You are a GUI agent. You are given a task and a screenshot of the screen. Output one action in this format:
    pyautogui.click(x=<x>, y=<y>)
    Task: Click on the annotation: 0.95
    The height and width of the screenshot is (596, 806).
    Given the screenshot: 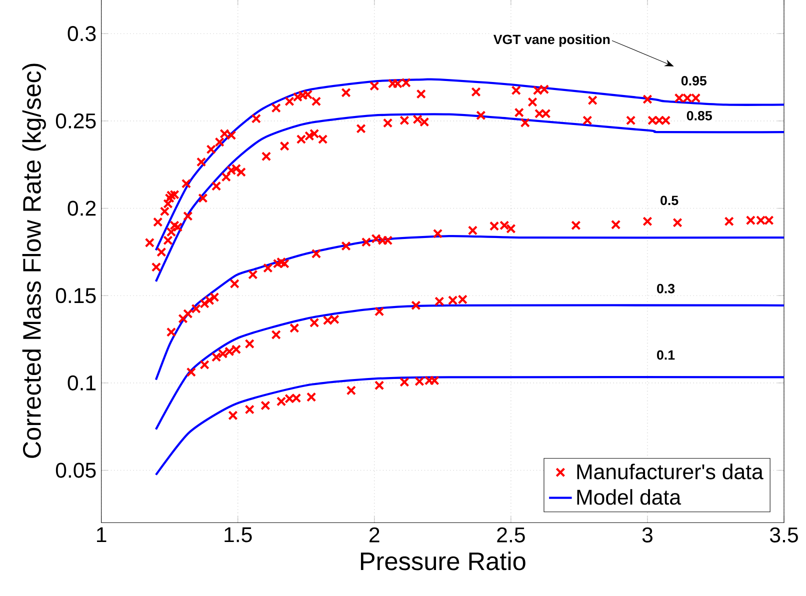 What is the action you would take?
    pyautogui.click(x=693, y=81)
    